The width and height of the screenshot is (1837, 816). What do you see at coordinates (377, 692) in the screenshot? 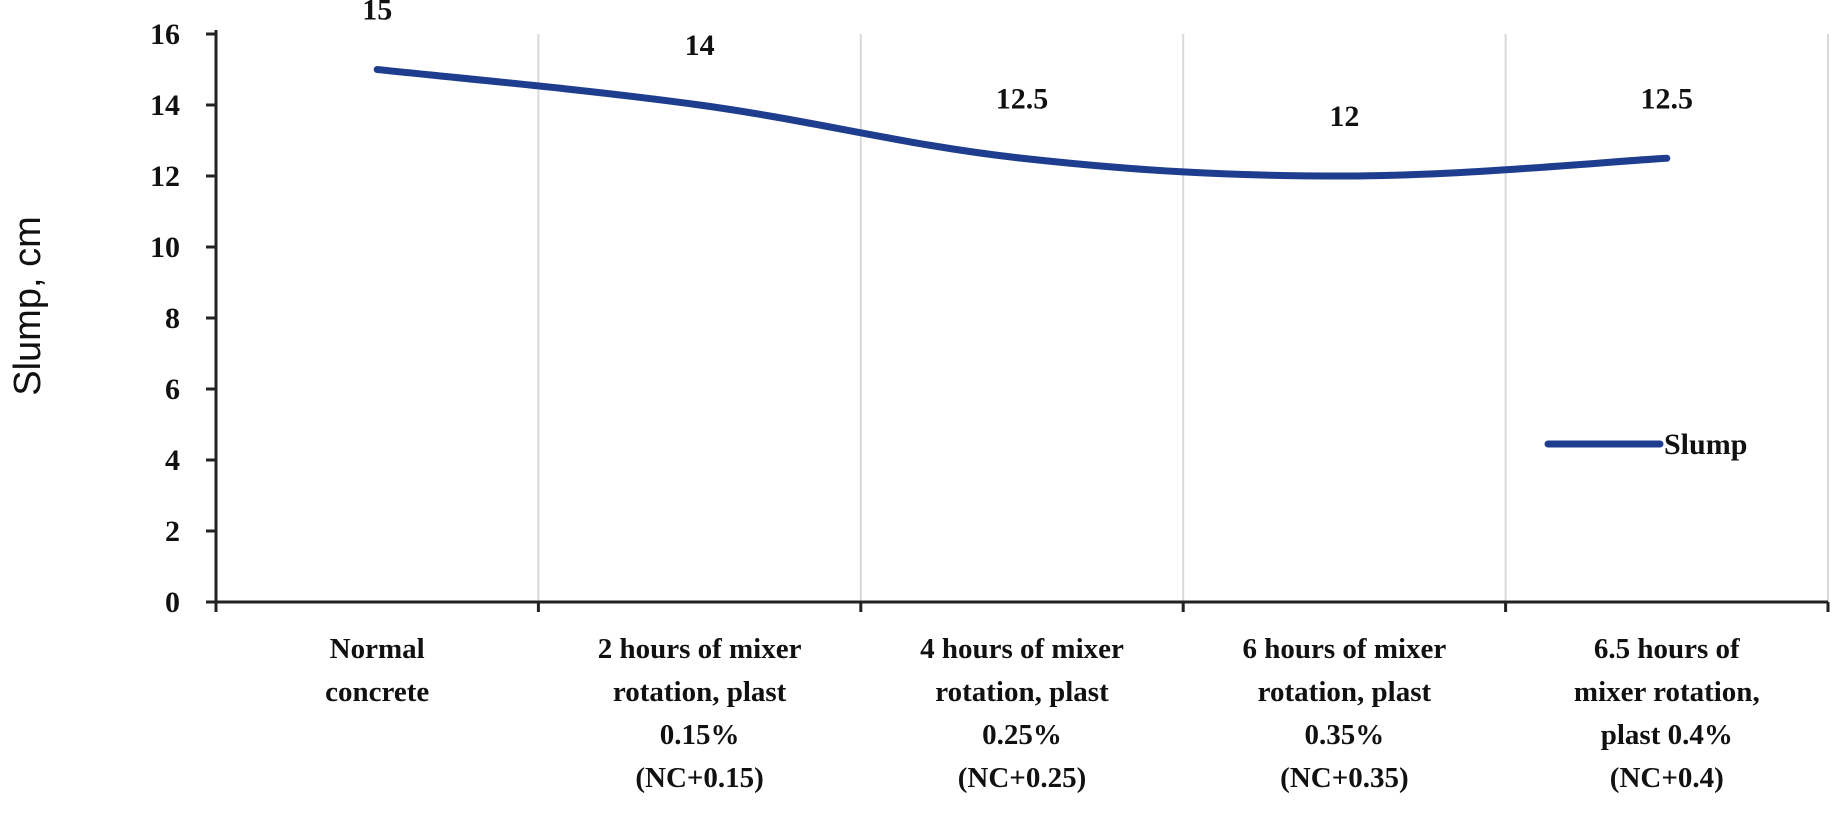
I see `x-category-label-line: concrete` at bounding box center [377, 692].